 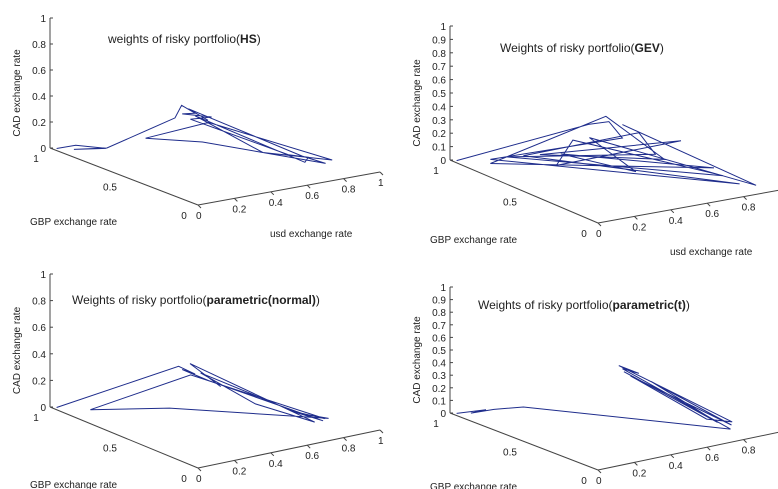 I want to click on x-axis-label: usd exchange rate, so click(x=311, y=234).